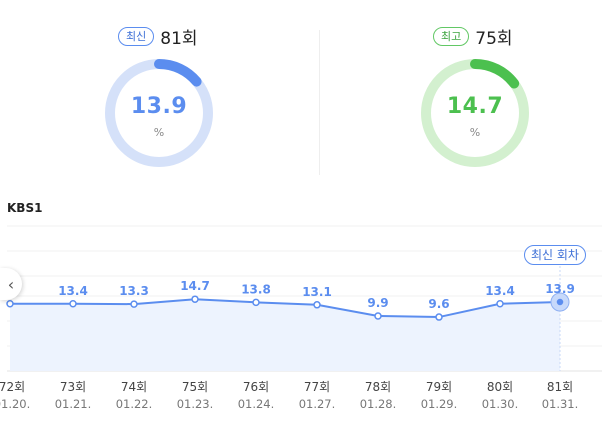  Describe the element at coordinates (179, 38) in the screenshot. I see `latest-episode: 81회` at that location.